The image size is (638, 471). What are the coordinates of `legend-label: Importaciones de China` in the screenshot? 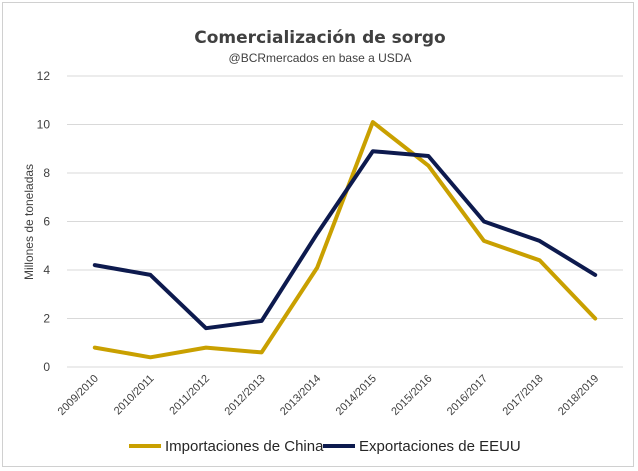 It's located at (244, 446).